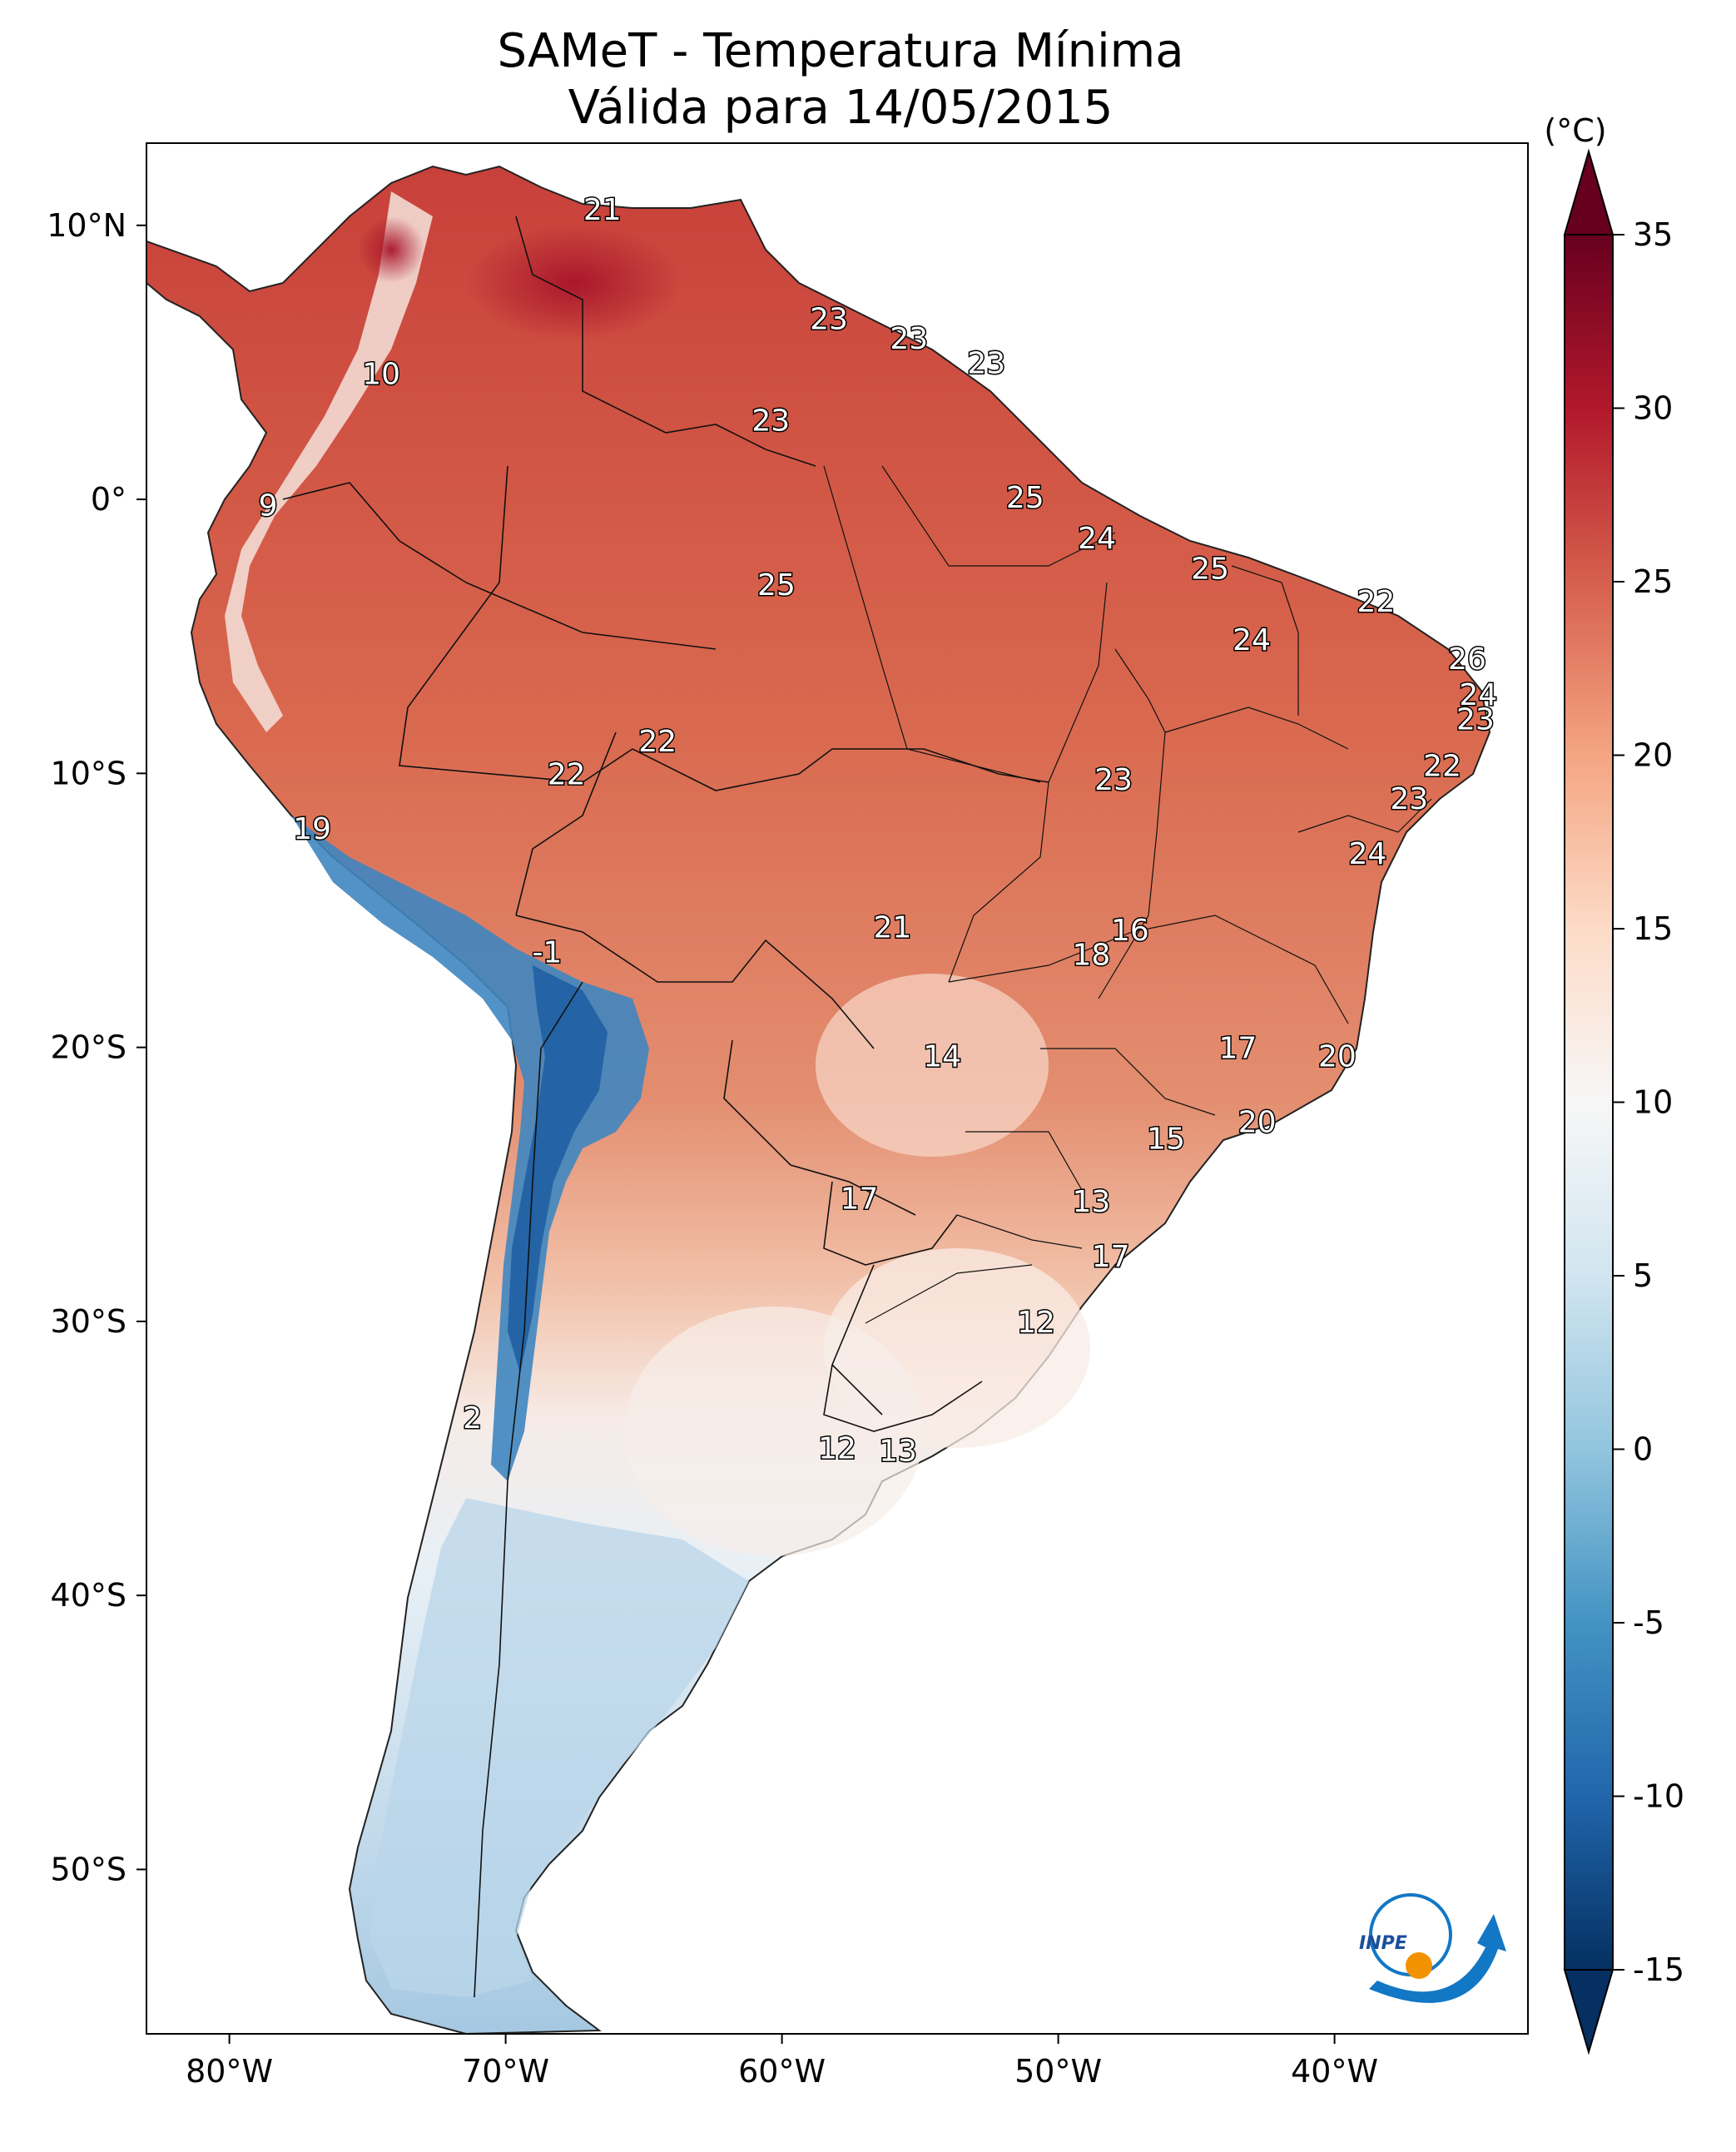 The image size is (1736, 2152). What do you see at coordinates (1383, 1943) in the screenshot?
I see `inpe-logo-text: INPE` at bounding box center [1383, 1943].